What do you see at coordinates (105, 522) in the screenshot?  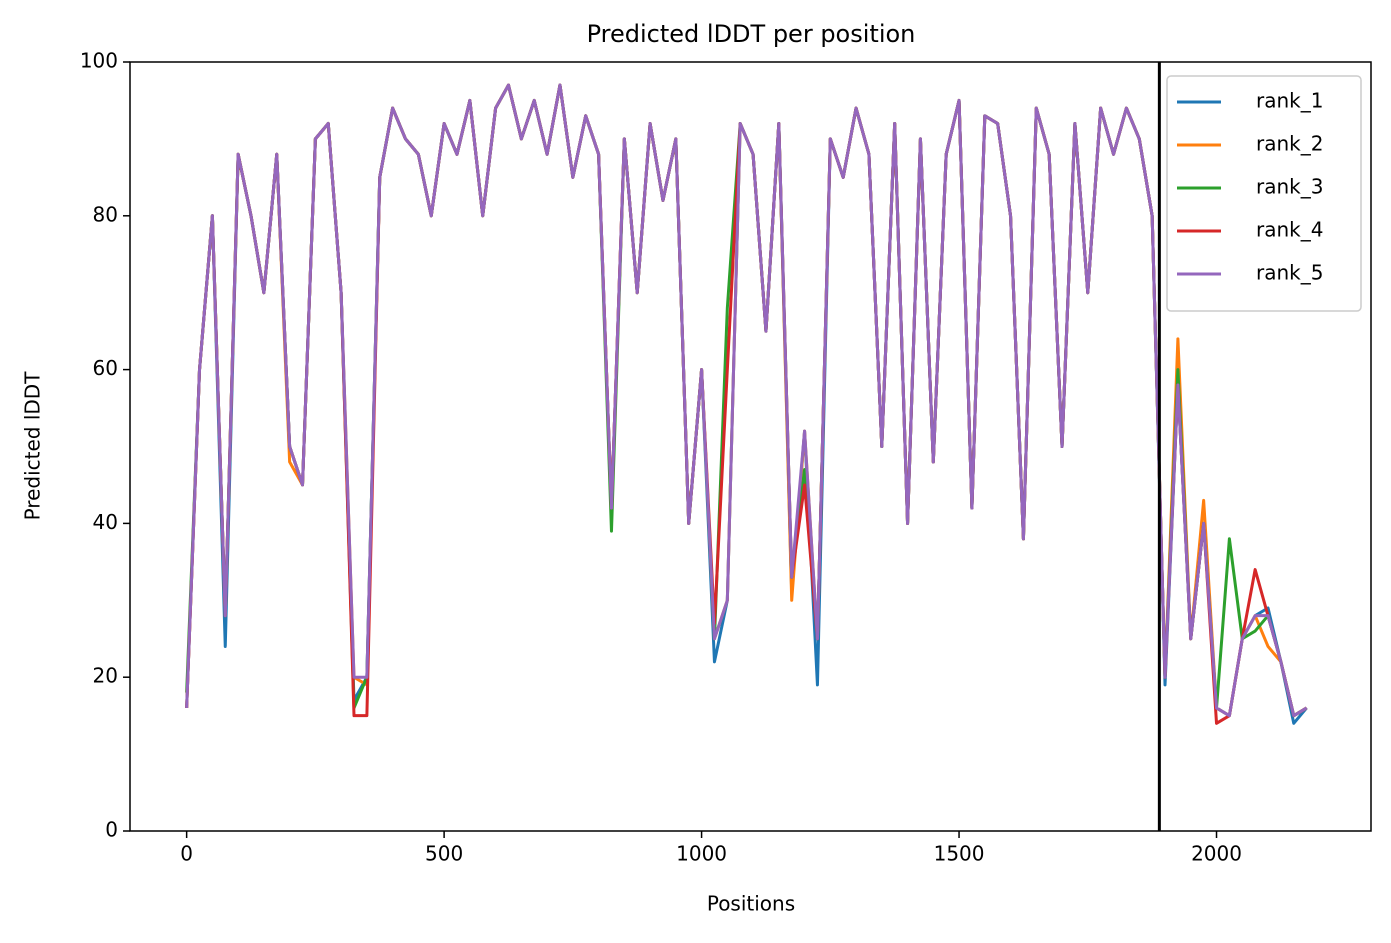 I see `y-tick-label: 40` at bounding box center [105, 522].